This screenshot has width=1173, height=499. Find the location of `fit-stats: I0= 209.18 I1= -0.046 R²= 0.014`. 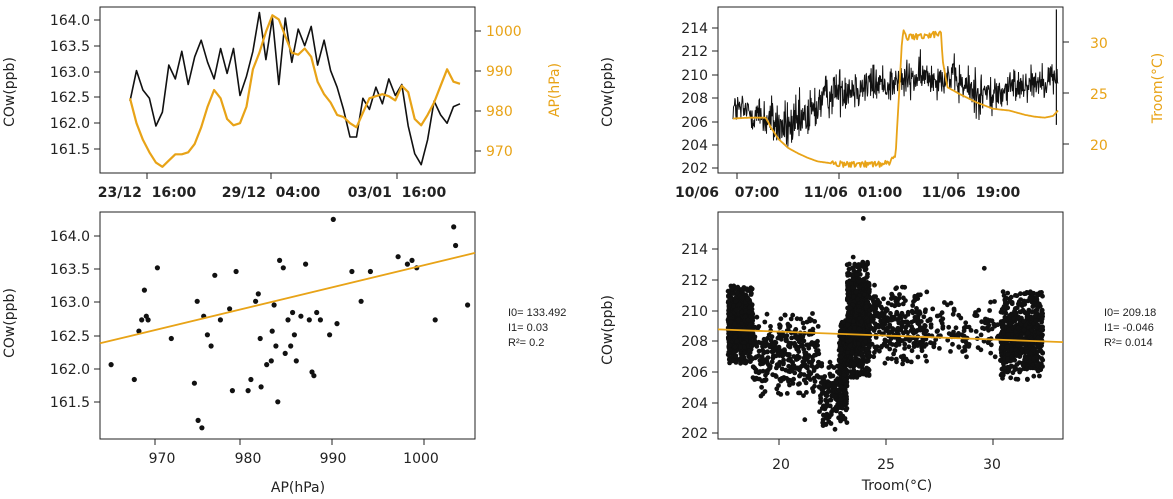

fit-stats: I0= 209.18 I1= -0.046 R²= 0.014 is located at coordinates (1130, 328).